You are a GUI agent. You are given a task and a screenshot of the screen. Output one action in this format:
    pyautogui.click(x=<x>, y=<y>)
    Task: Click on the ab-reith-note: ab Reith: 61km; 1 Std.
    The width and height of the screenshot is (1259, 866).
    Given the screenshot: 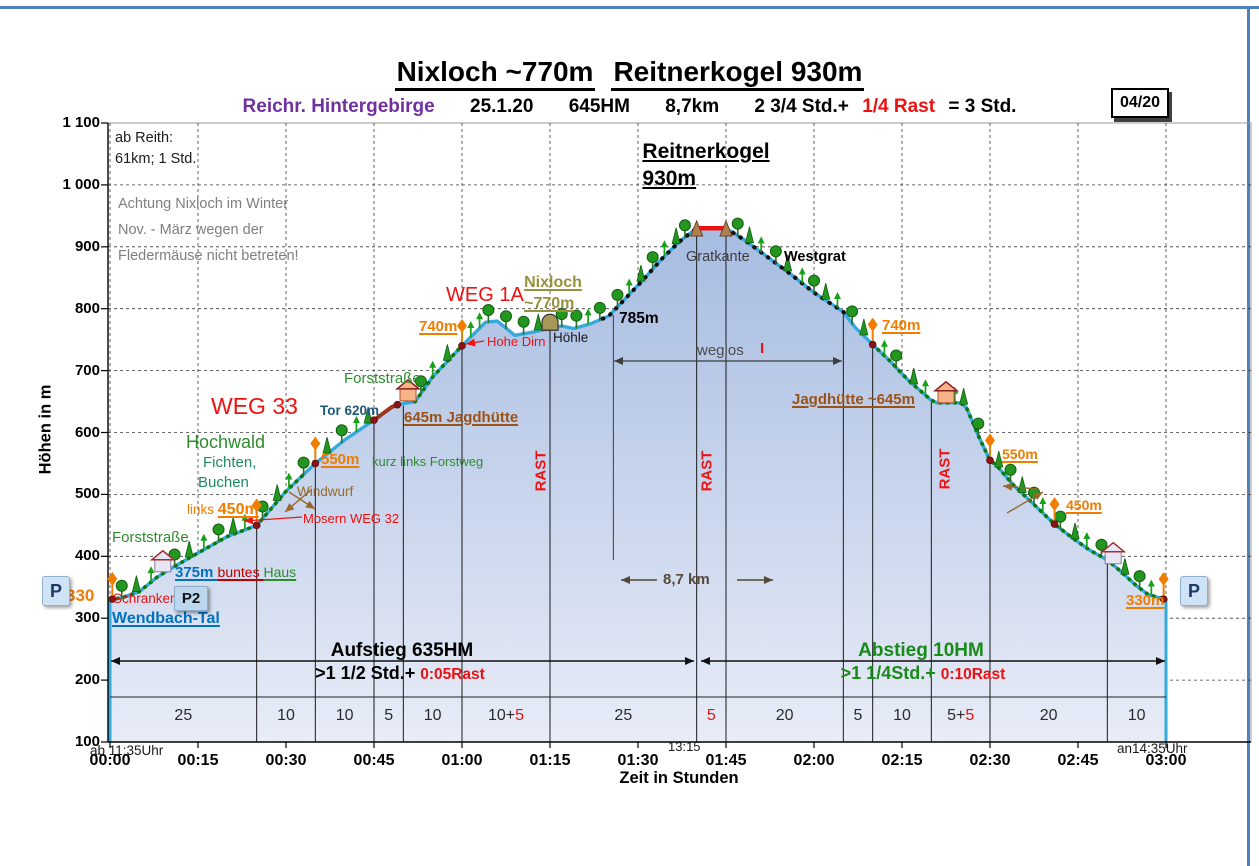 What is the action you would take?
    pyautogui.click(x=156, y=148)
    